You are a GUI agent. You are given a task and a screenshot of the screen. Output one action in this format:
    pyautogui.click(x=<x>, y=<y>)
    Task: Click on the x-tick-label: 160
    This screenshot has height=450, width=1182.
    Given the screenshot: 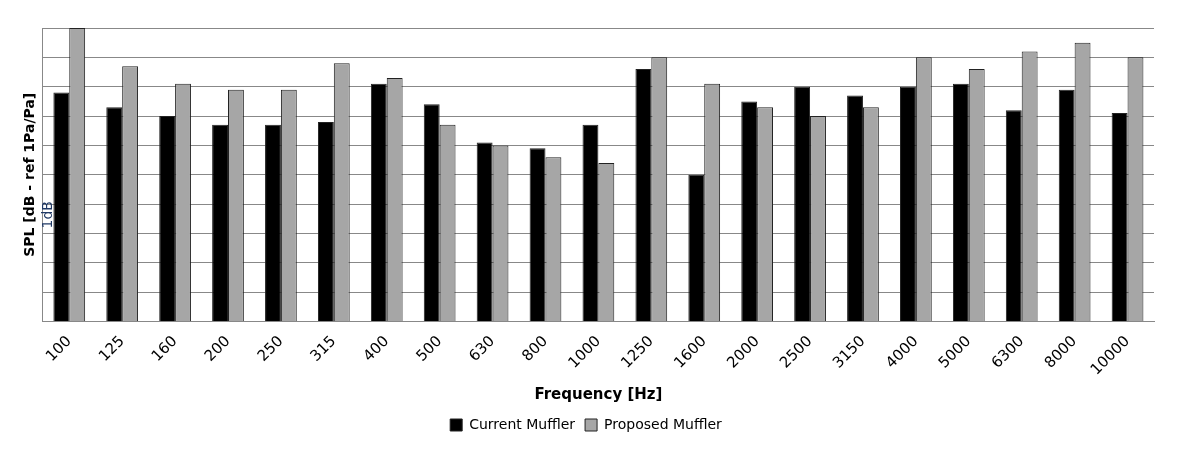 What is the action you would take?
    pyautogui.click(x=164, y=348)
    